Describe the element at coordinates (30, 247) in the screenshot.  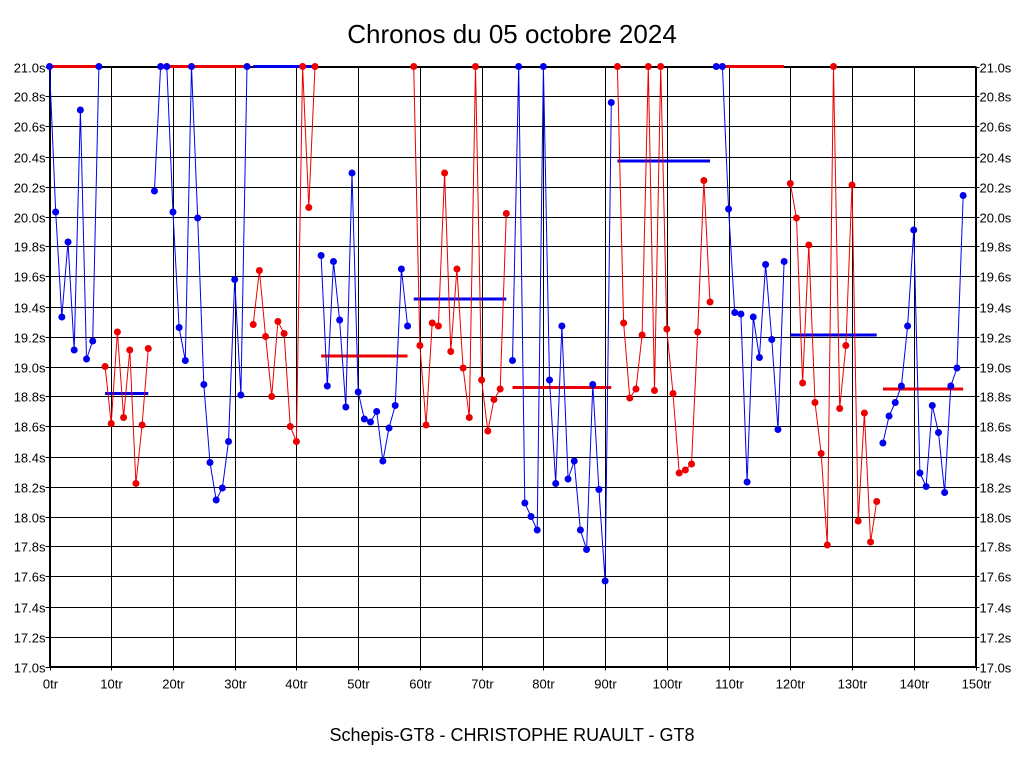
I see `y-tick-label-left: 19.8s` at that location.